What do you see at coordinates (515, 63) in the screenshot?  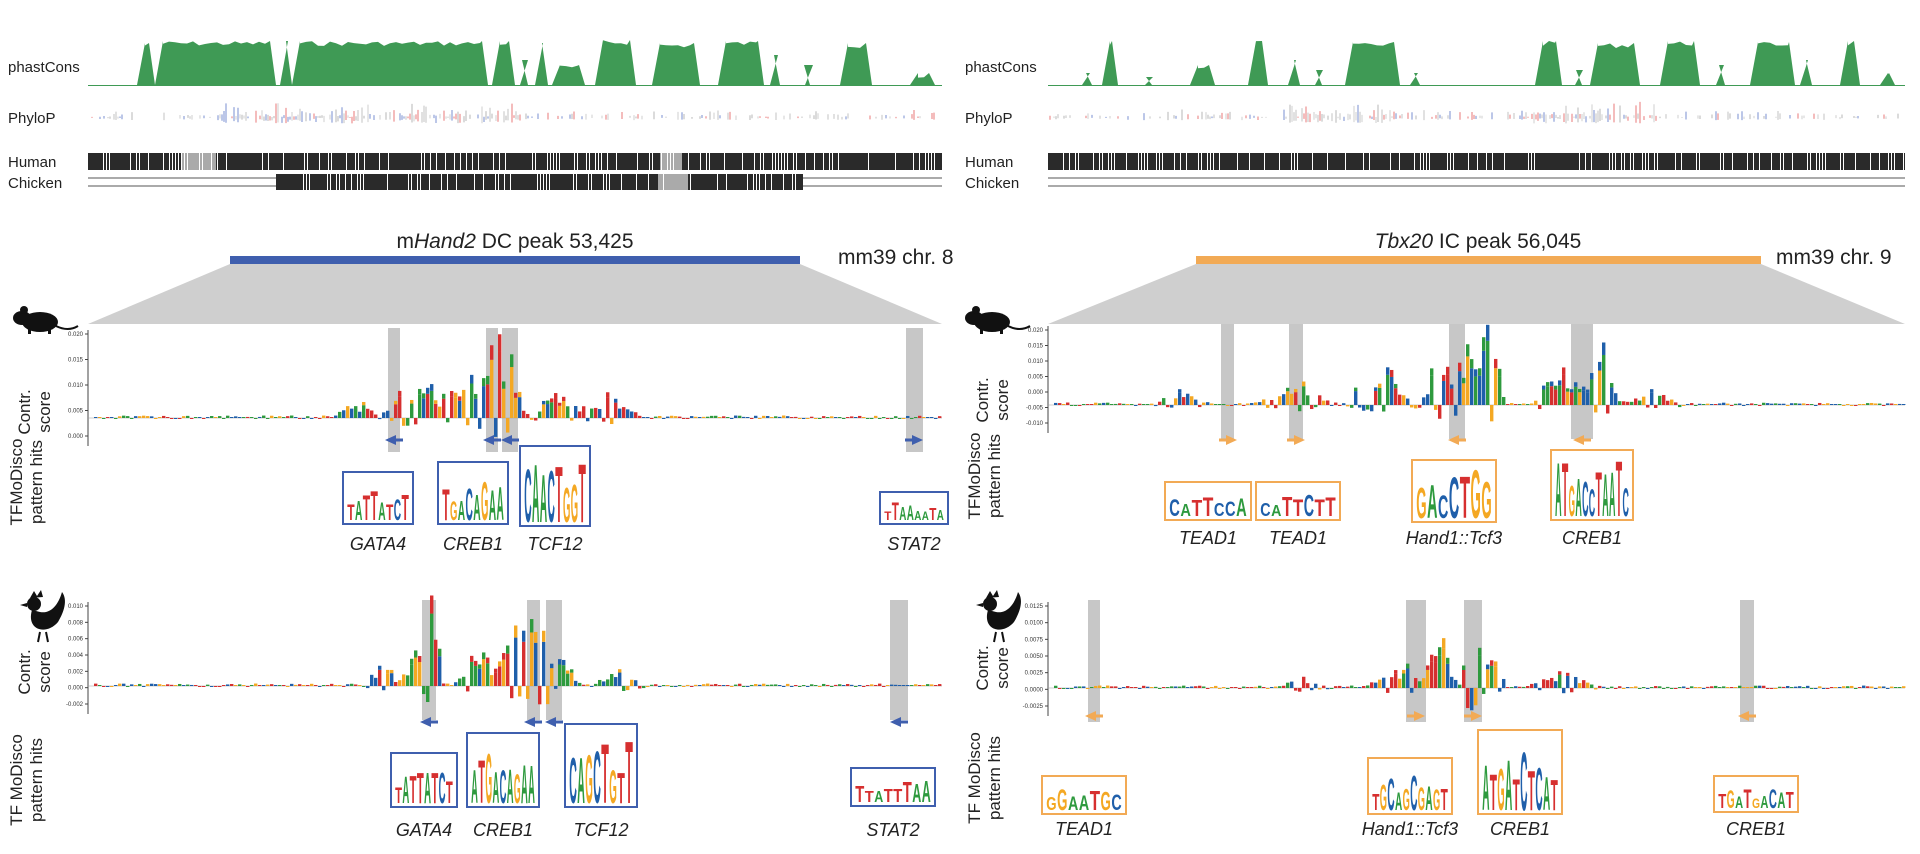 I see `phastcons-track` at bounding box center [515, 63].